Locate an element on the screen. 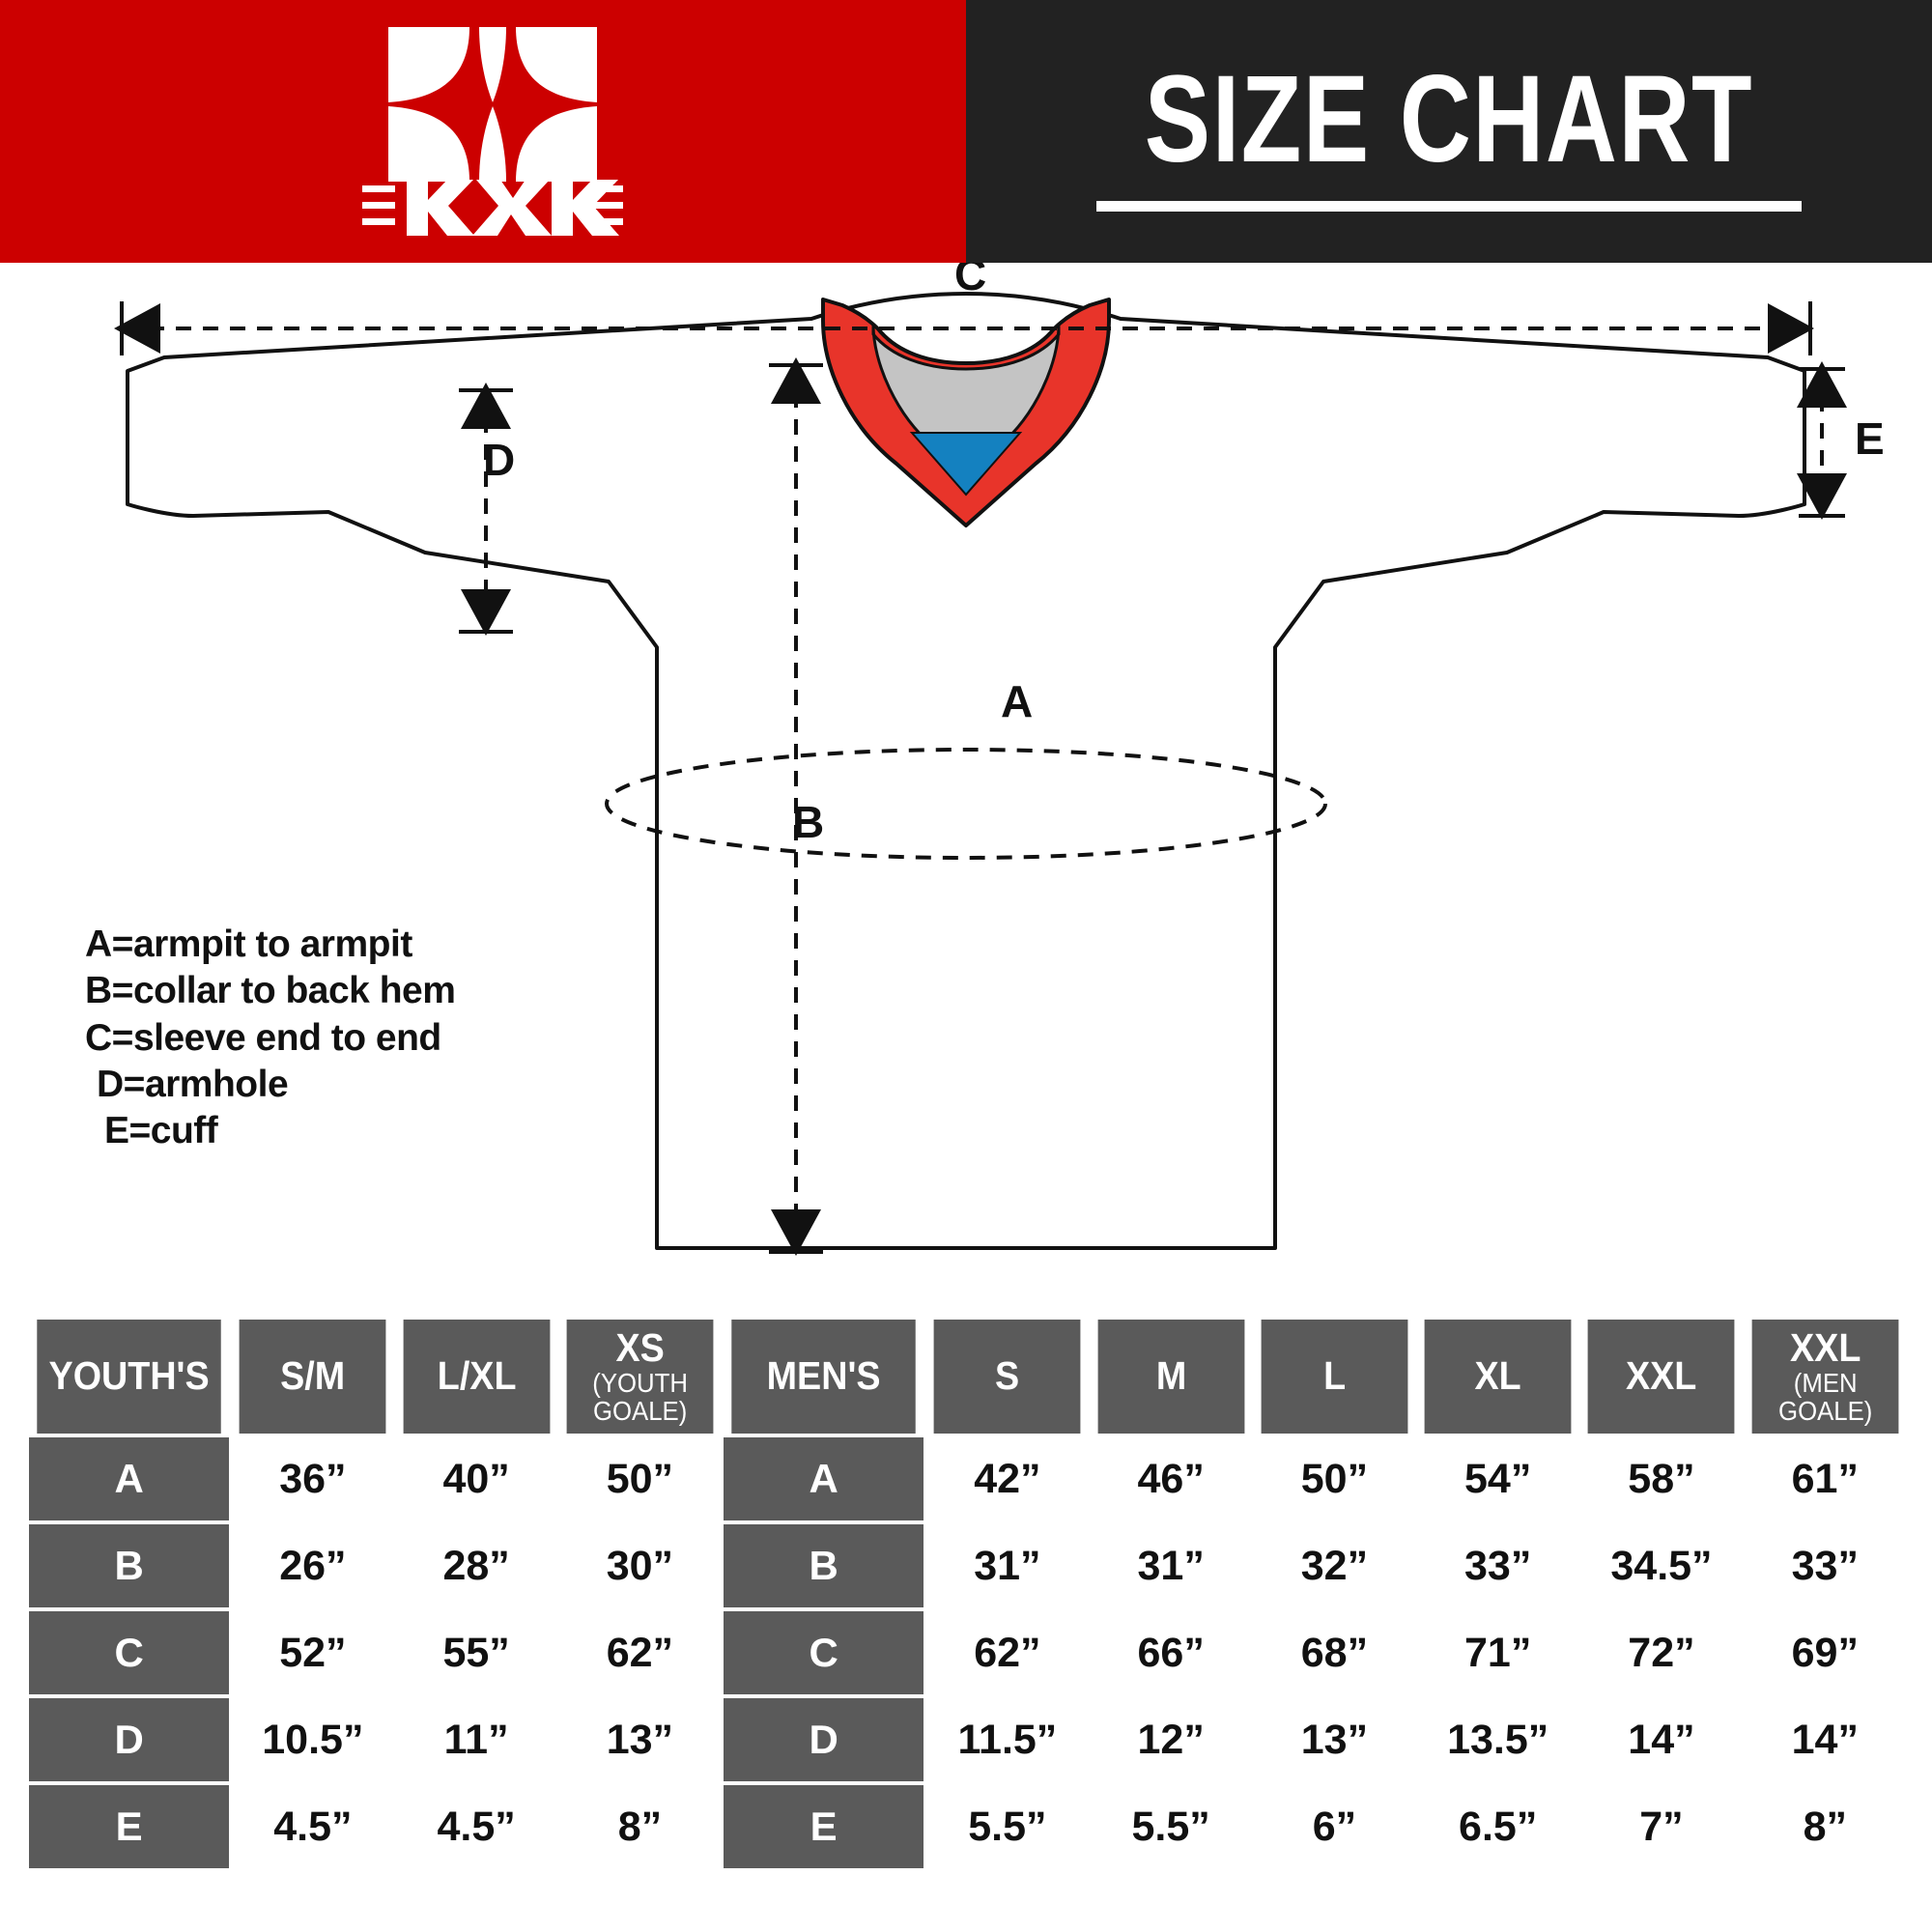 The image size is (1932, 1932). cell-men-e-5: 8” is located at coordinates (1825, 1826).